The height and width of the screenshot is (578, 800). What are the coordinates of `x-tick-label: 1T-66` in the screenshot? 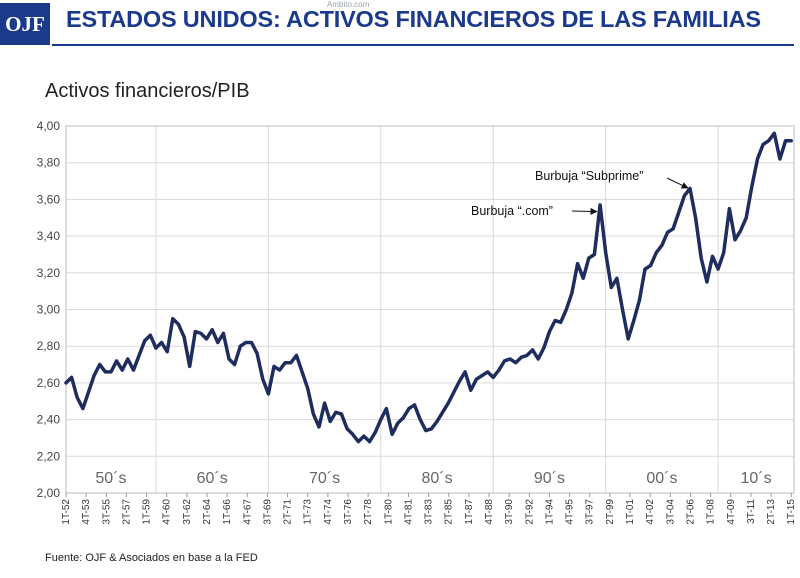 It's located at (227, 512).